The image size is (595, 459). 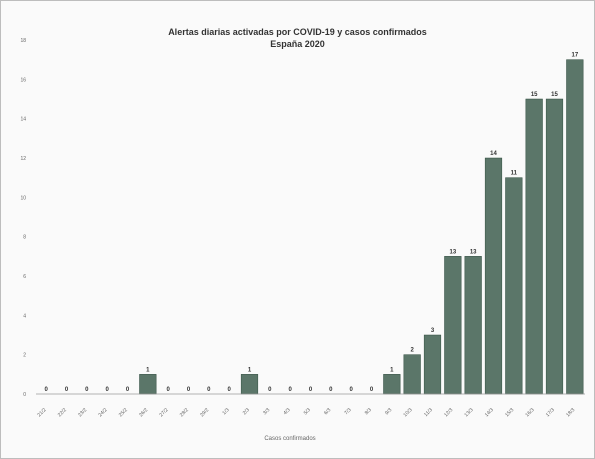 What do you see at coordinates (23, 159) in the screenshot?
I see `y-tick-label: 12` at bounding box center [23, 159].